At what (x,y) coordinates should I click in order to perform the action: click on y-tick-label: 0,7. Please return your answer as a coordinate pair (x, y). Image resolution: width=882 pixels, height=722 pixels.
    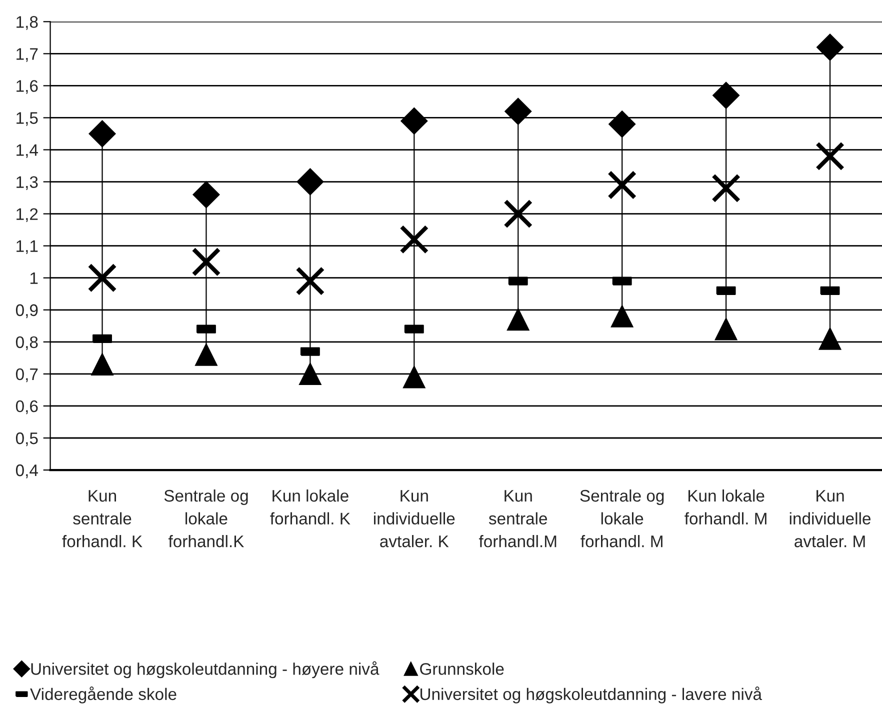
    Looking at the image, I should click on (27, 375).